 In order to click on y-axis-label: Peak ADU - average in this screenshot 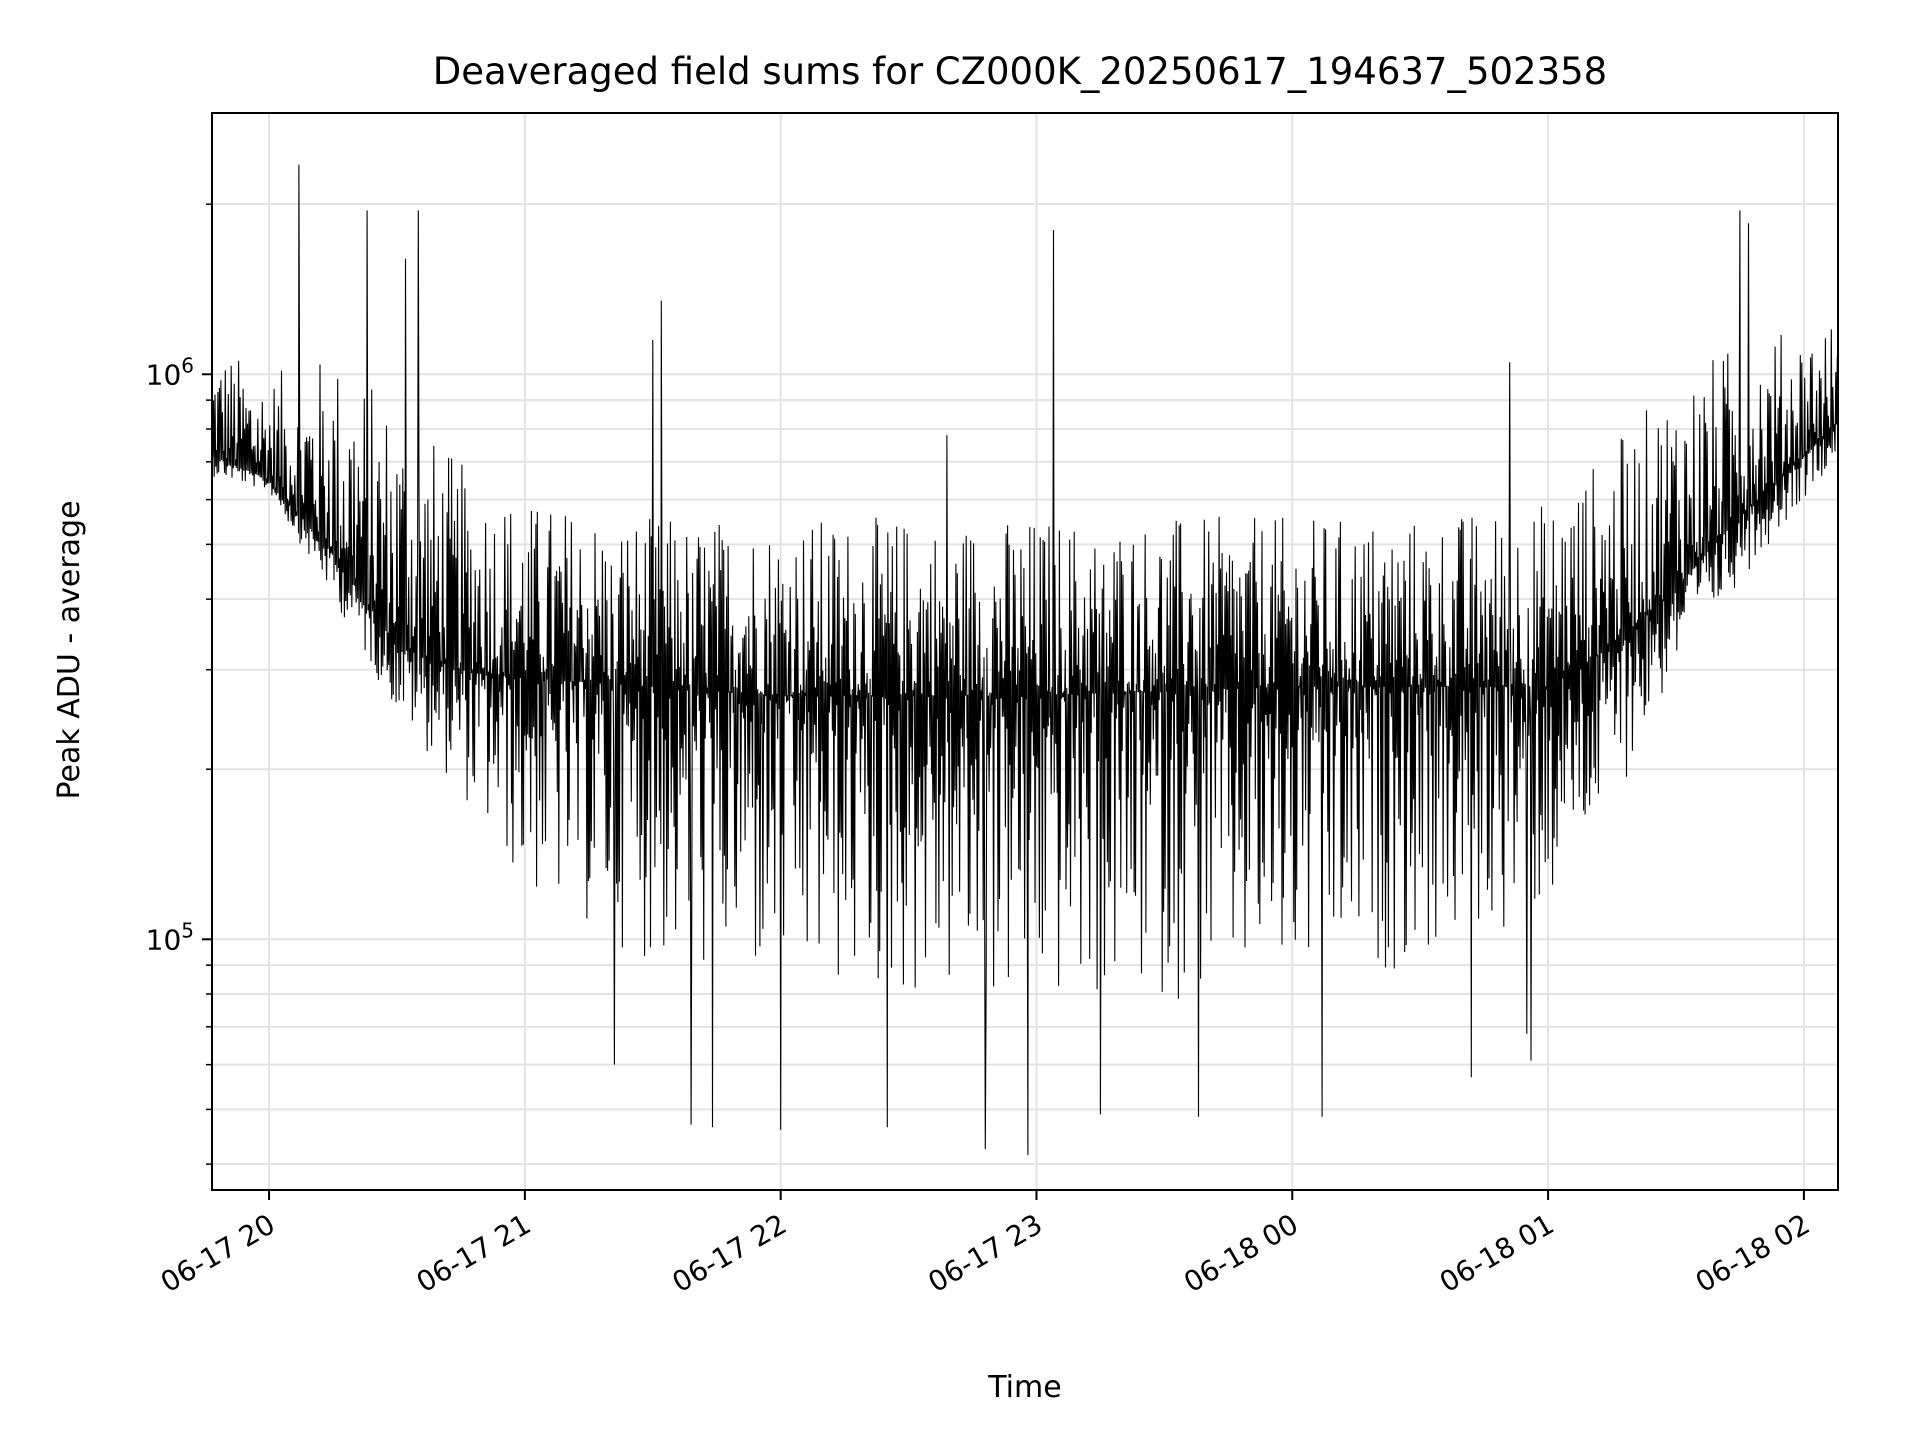, I will do `click(69, 649)`.